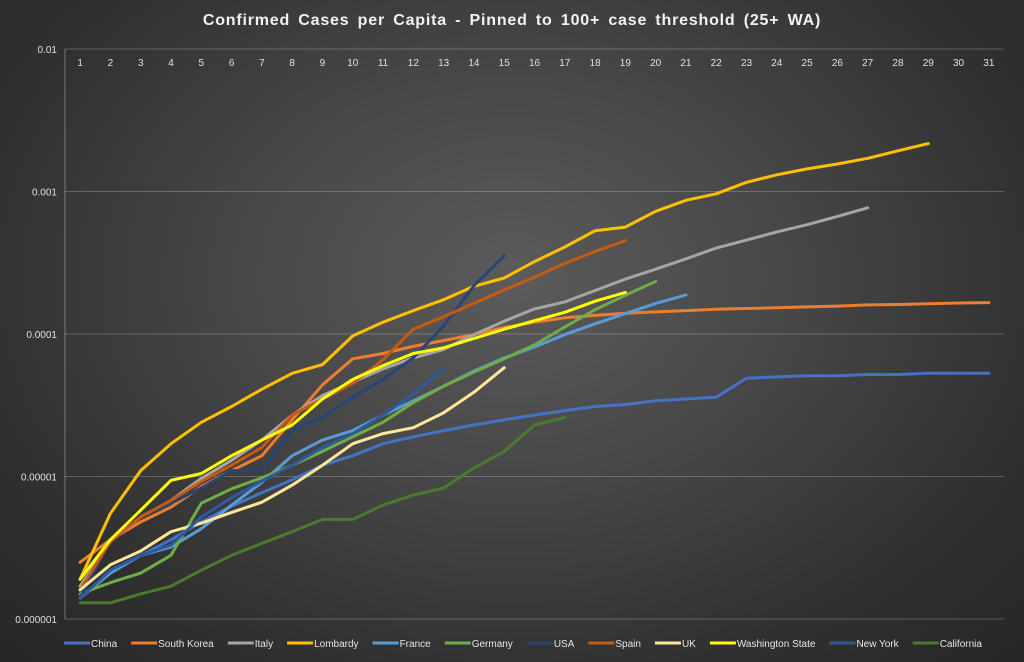  Describe the element at coordinates (44, 193) in the screenshot. I see `y-tick-label: 0.001` at that location.